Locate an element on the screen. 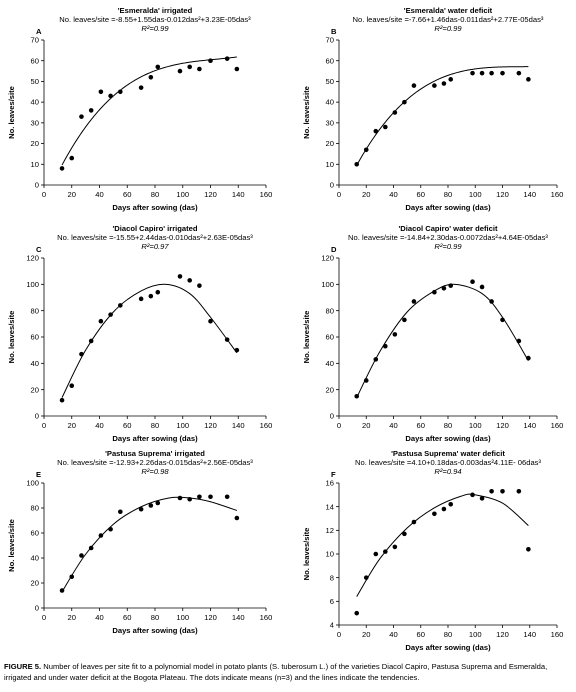 The width and height of the screenshot is (576, 692). y-tick-label: 80 is located at coordinates (35, 310).